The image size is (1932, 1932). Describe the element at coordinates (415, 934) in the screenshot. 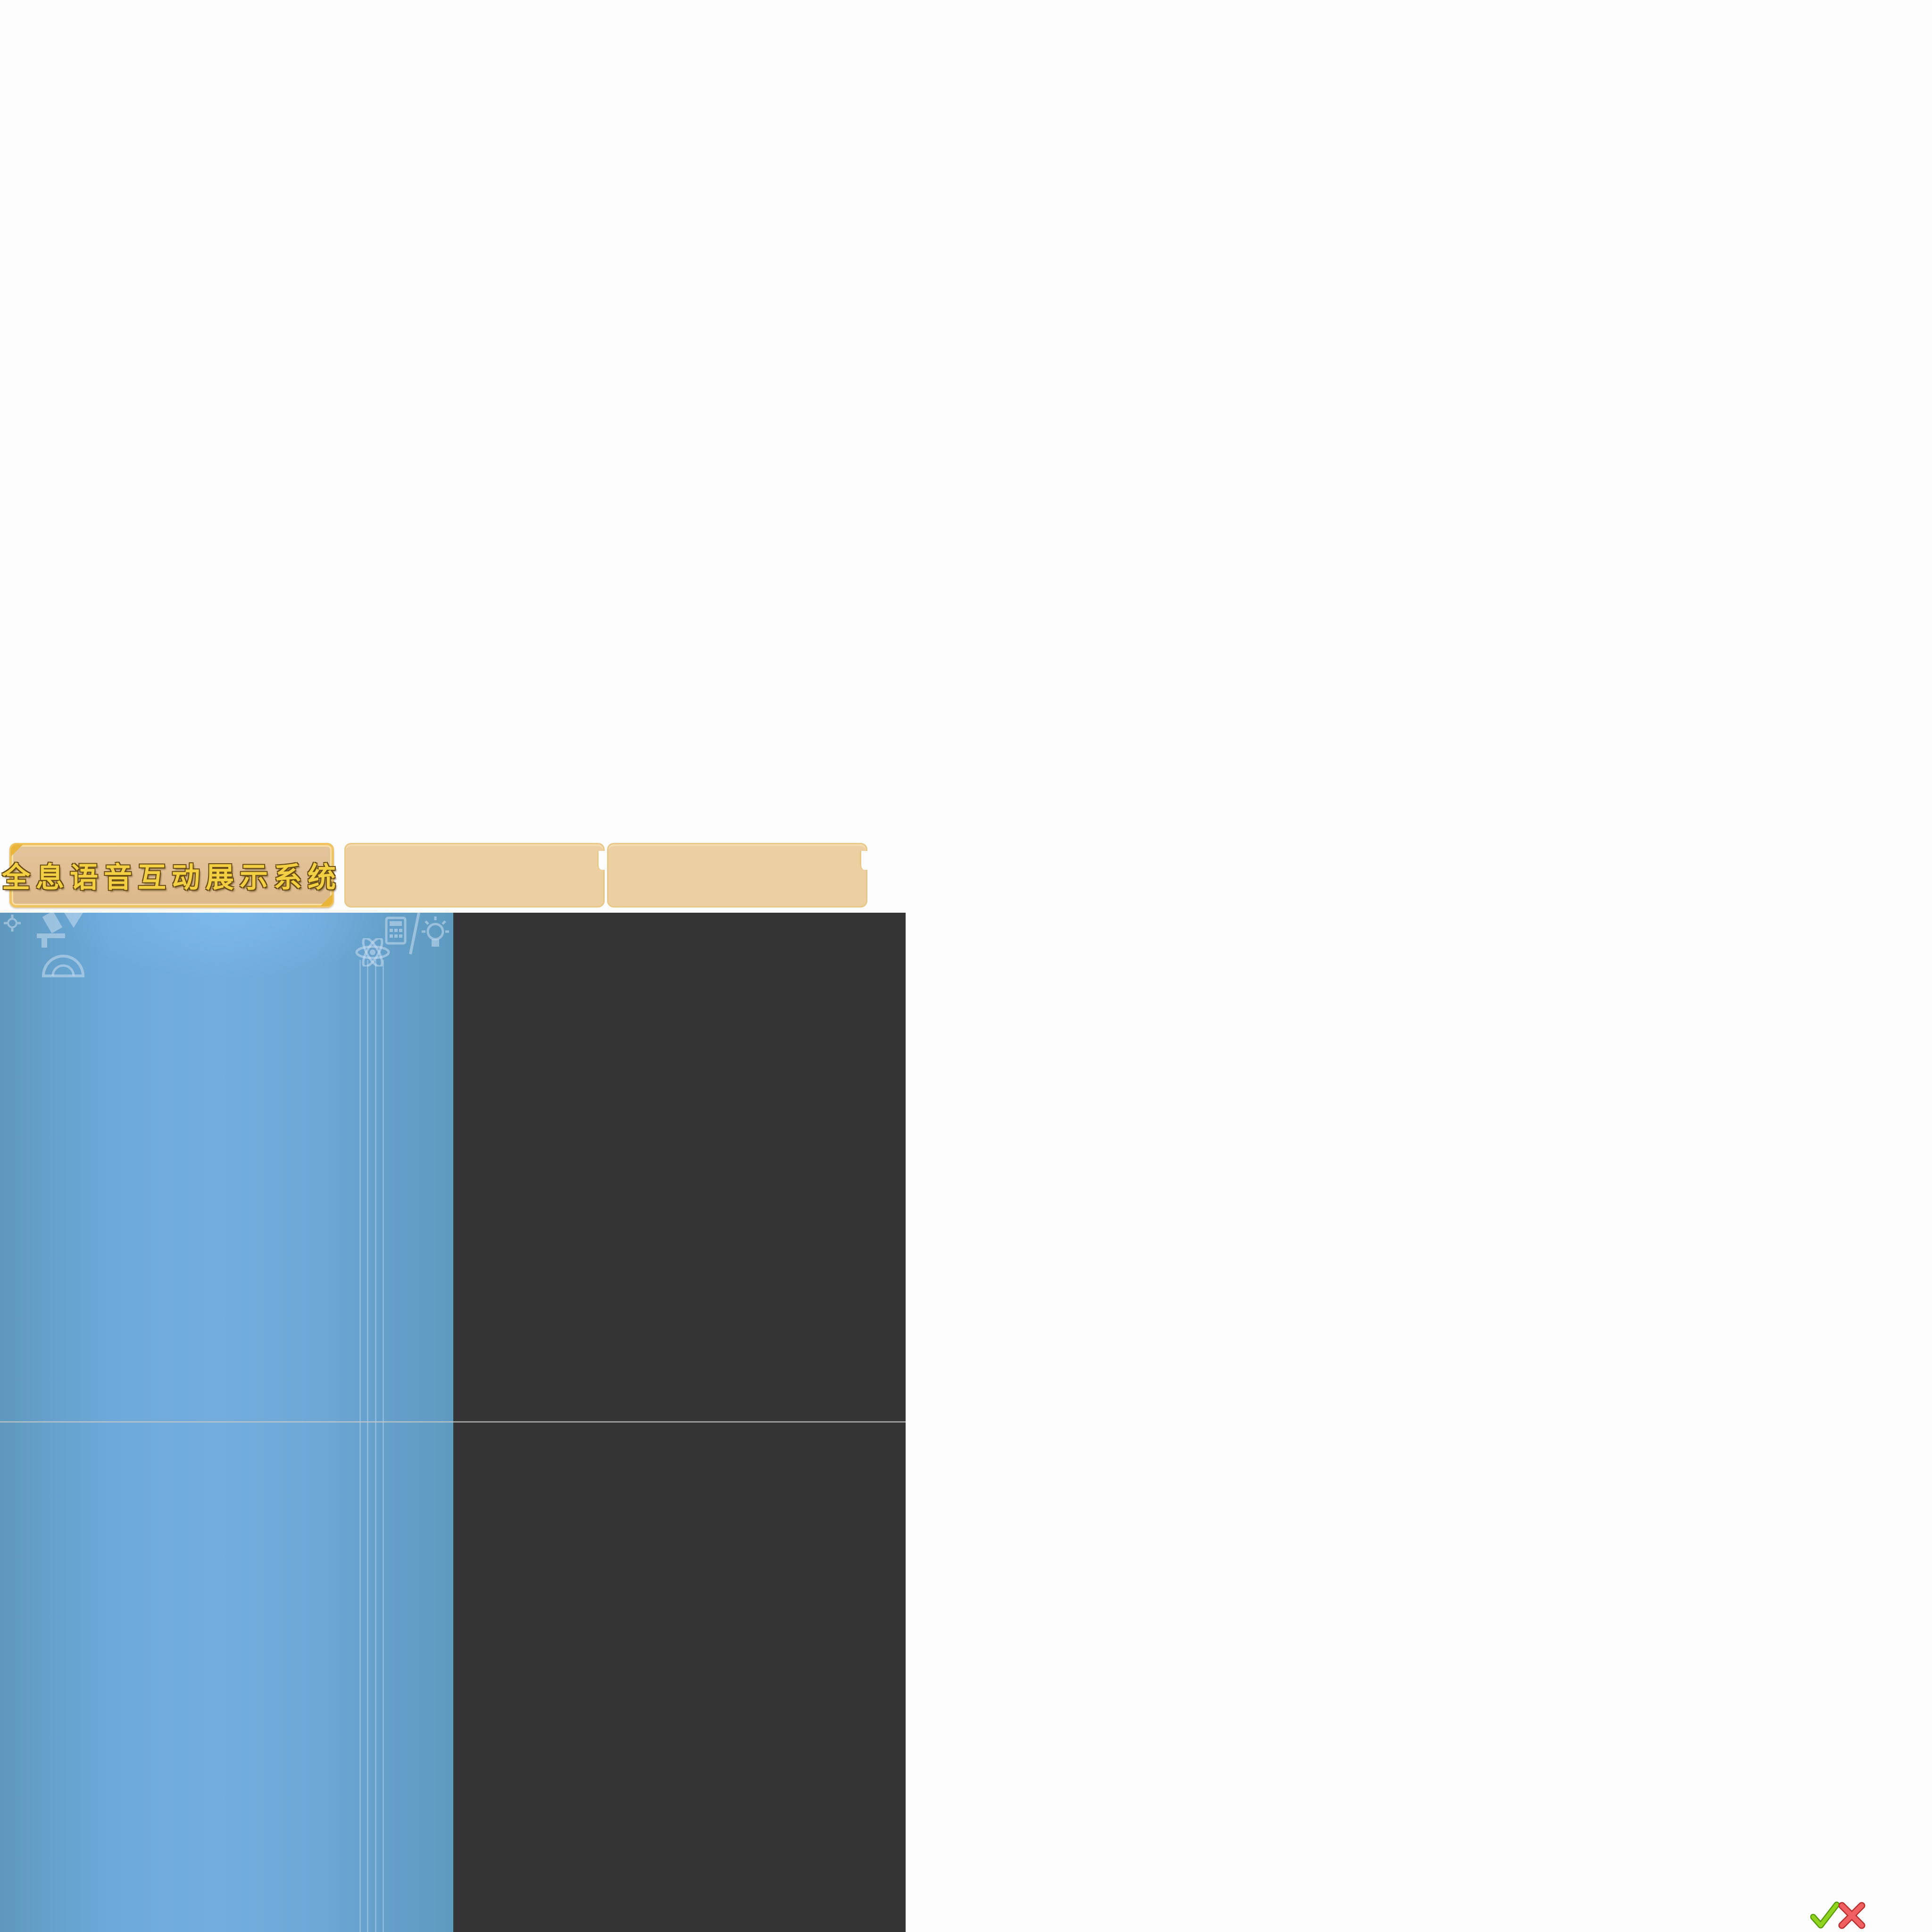

I see `pencil-icon` at that location.